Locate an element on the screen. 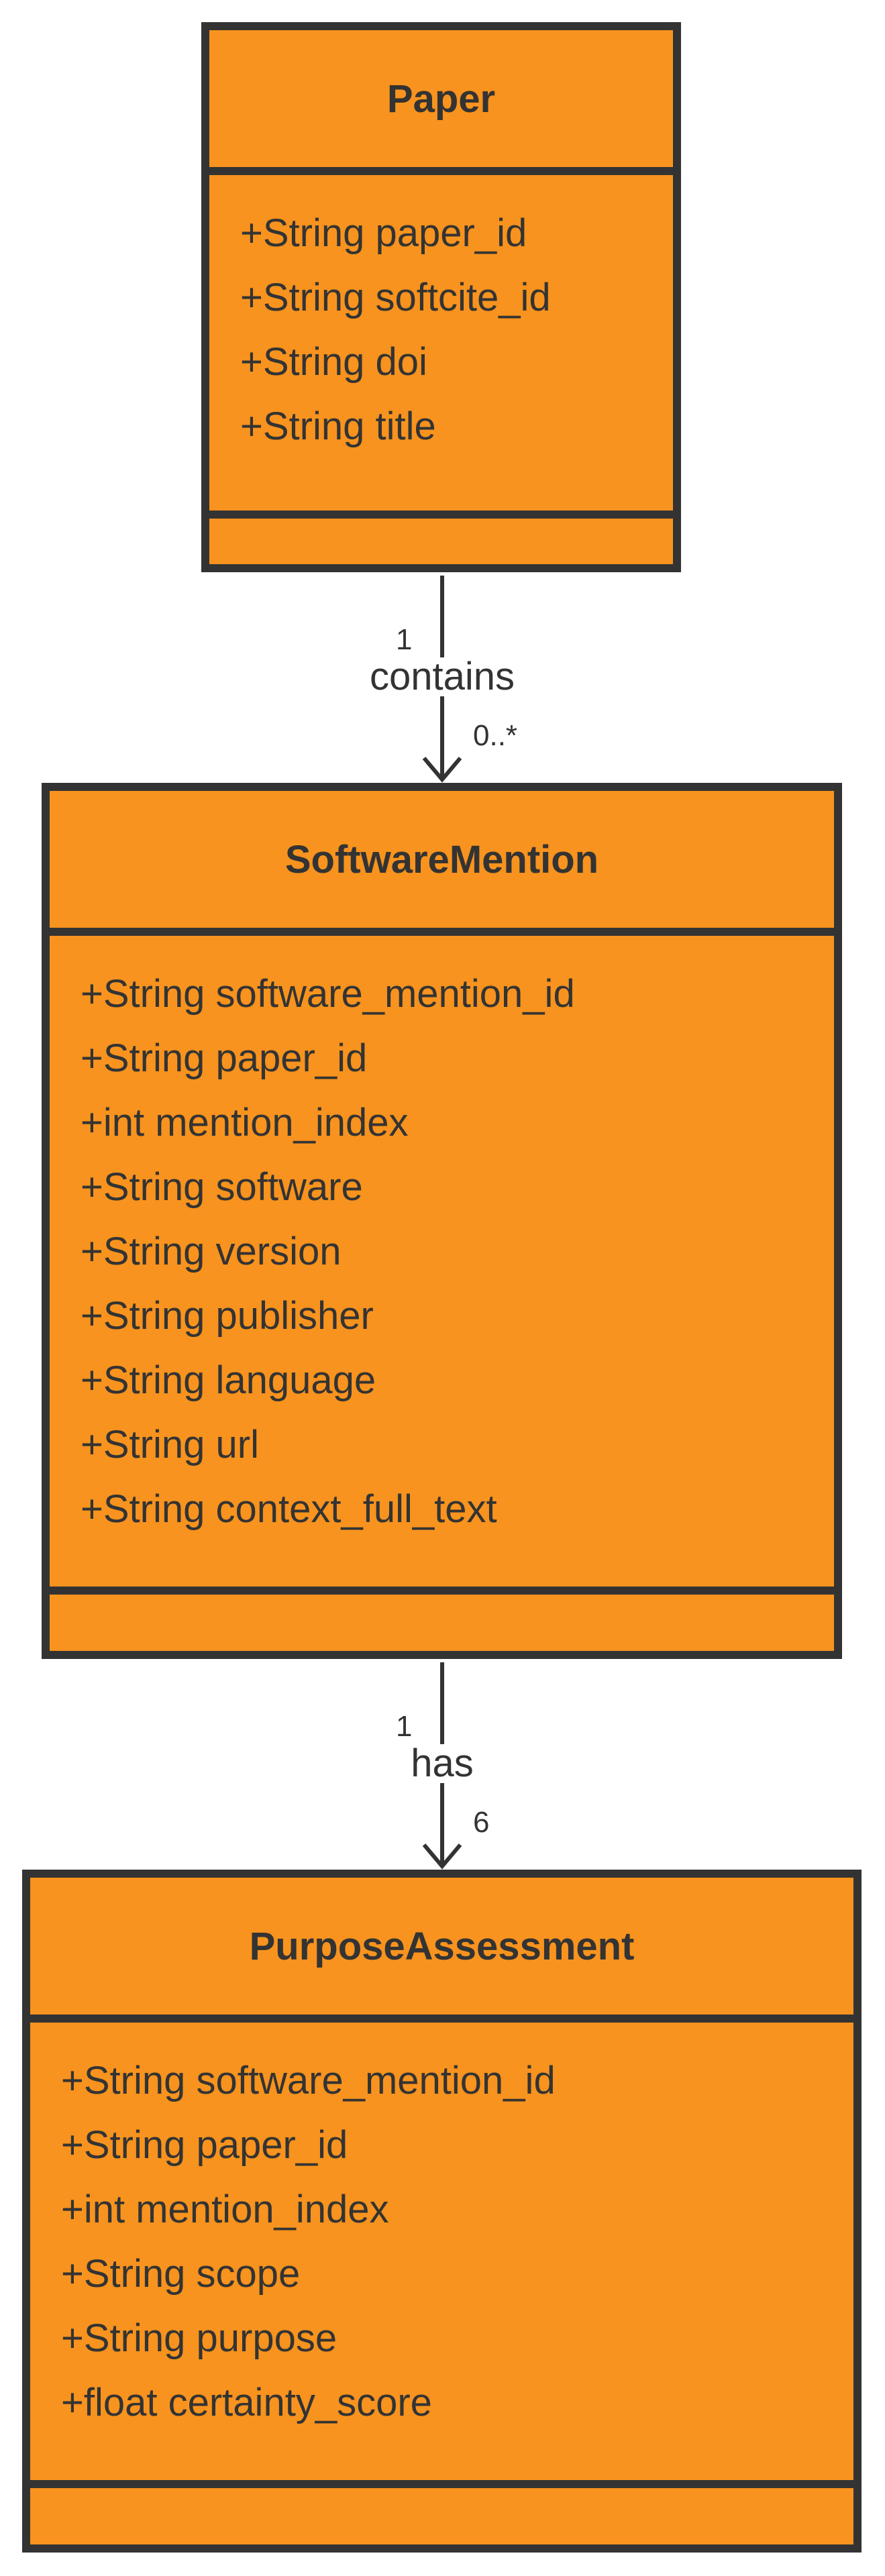  relation-label-contains: contains is located at coordinates (442, 676).